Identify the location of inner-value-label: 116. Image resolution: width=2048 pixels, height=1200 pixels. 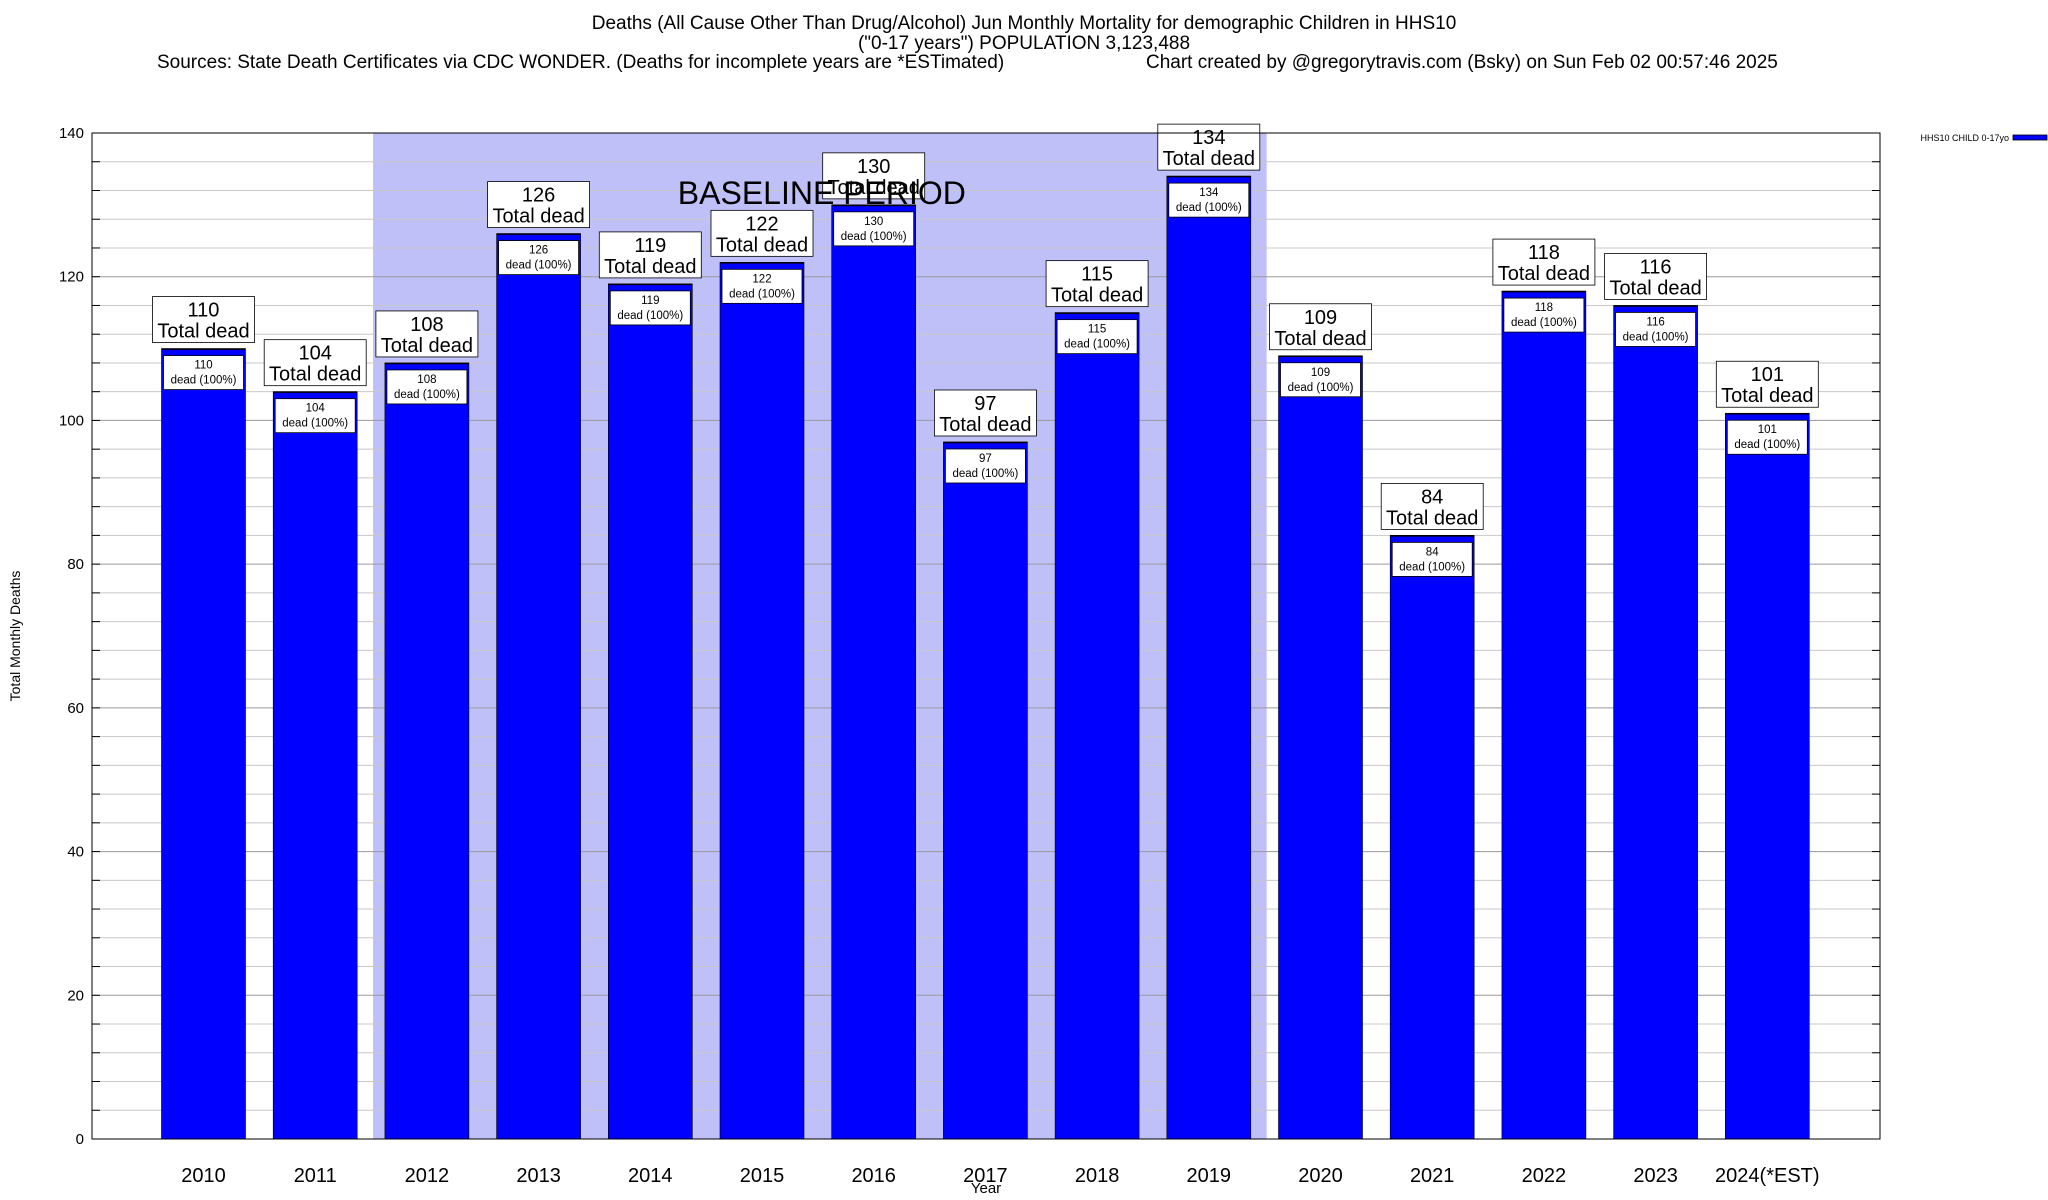
(1655, 322).